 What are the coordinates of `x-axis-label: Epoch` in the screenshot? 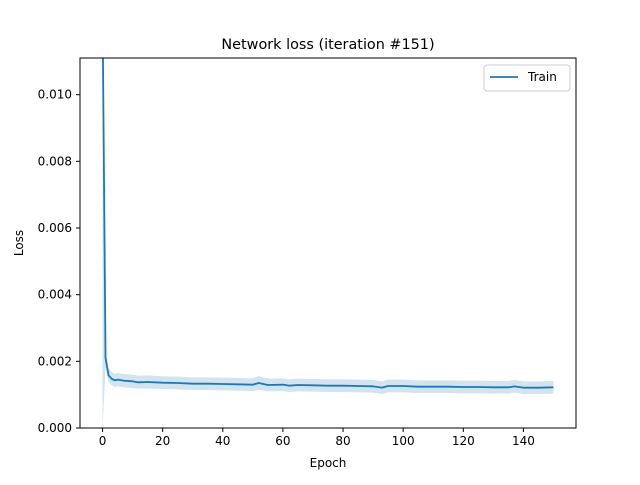 It's located at (328, 463).